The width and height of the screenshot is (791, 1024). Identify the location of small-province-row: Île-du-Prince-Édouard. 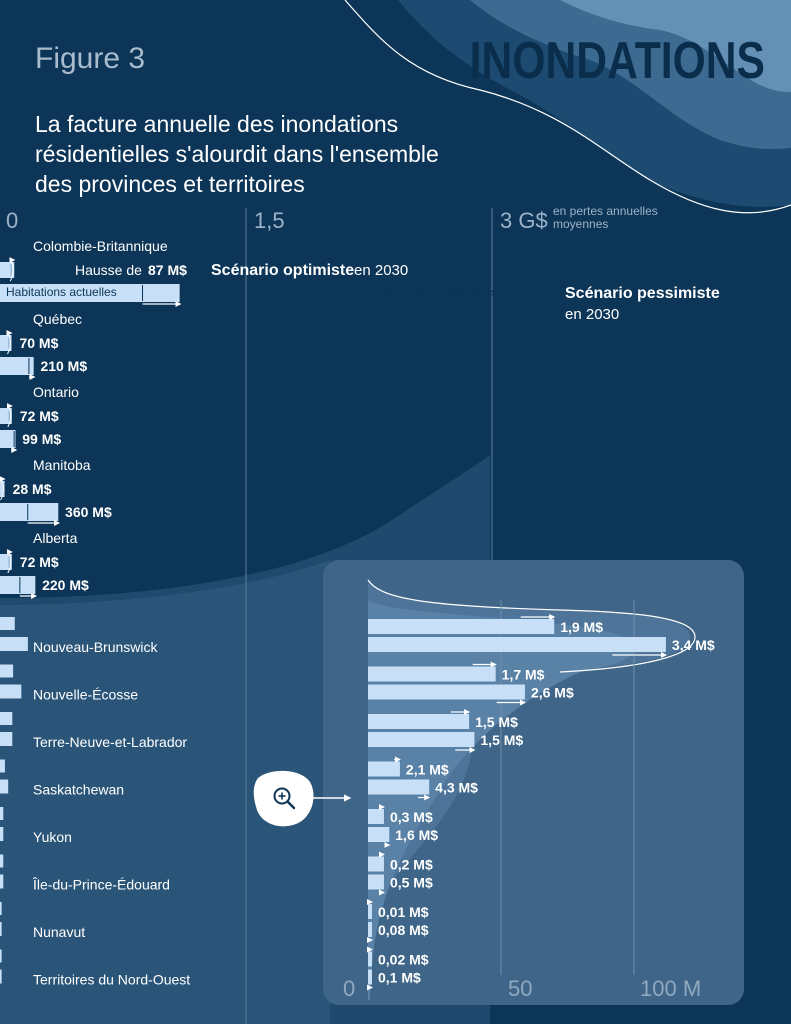
(85, 873).